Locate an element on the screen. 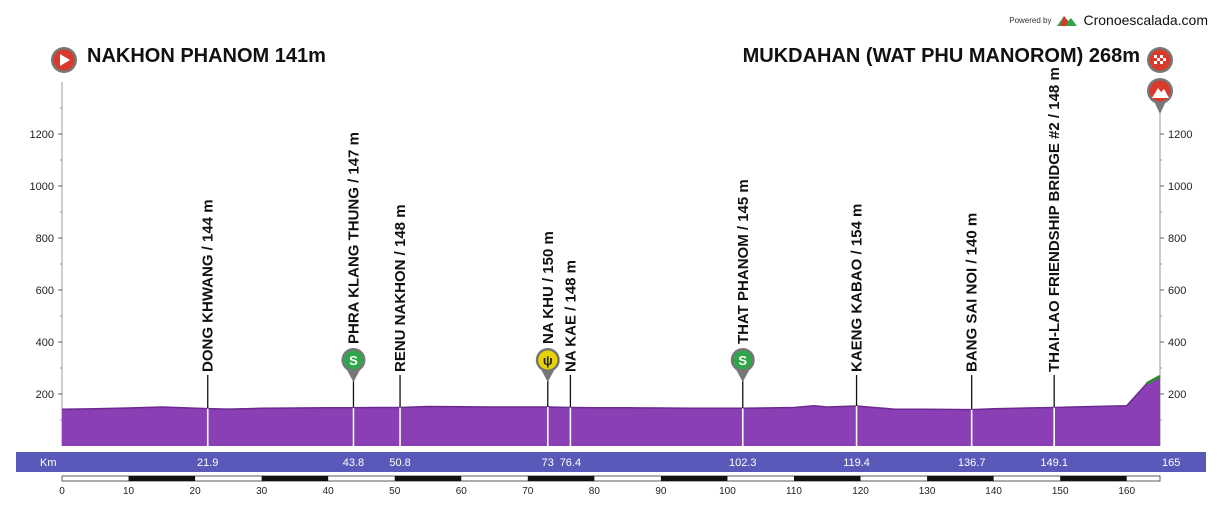  x-tick-label: 150 is located at coordinates (1060, 491).